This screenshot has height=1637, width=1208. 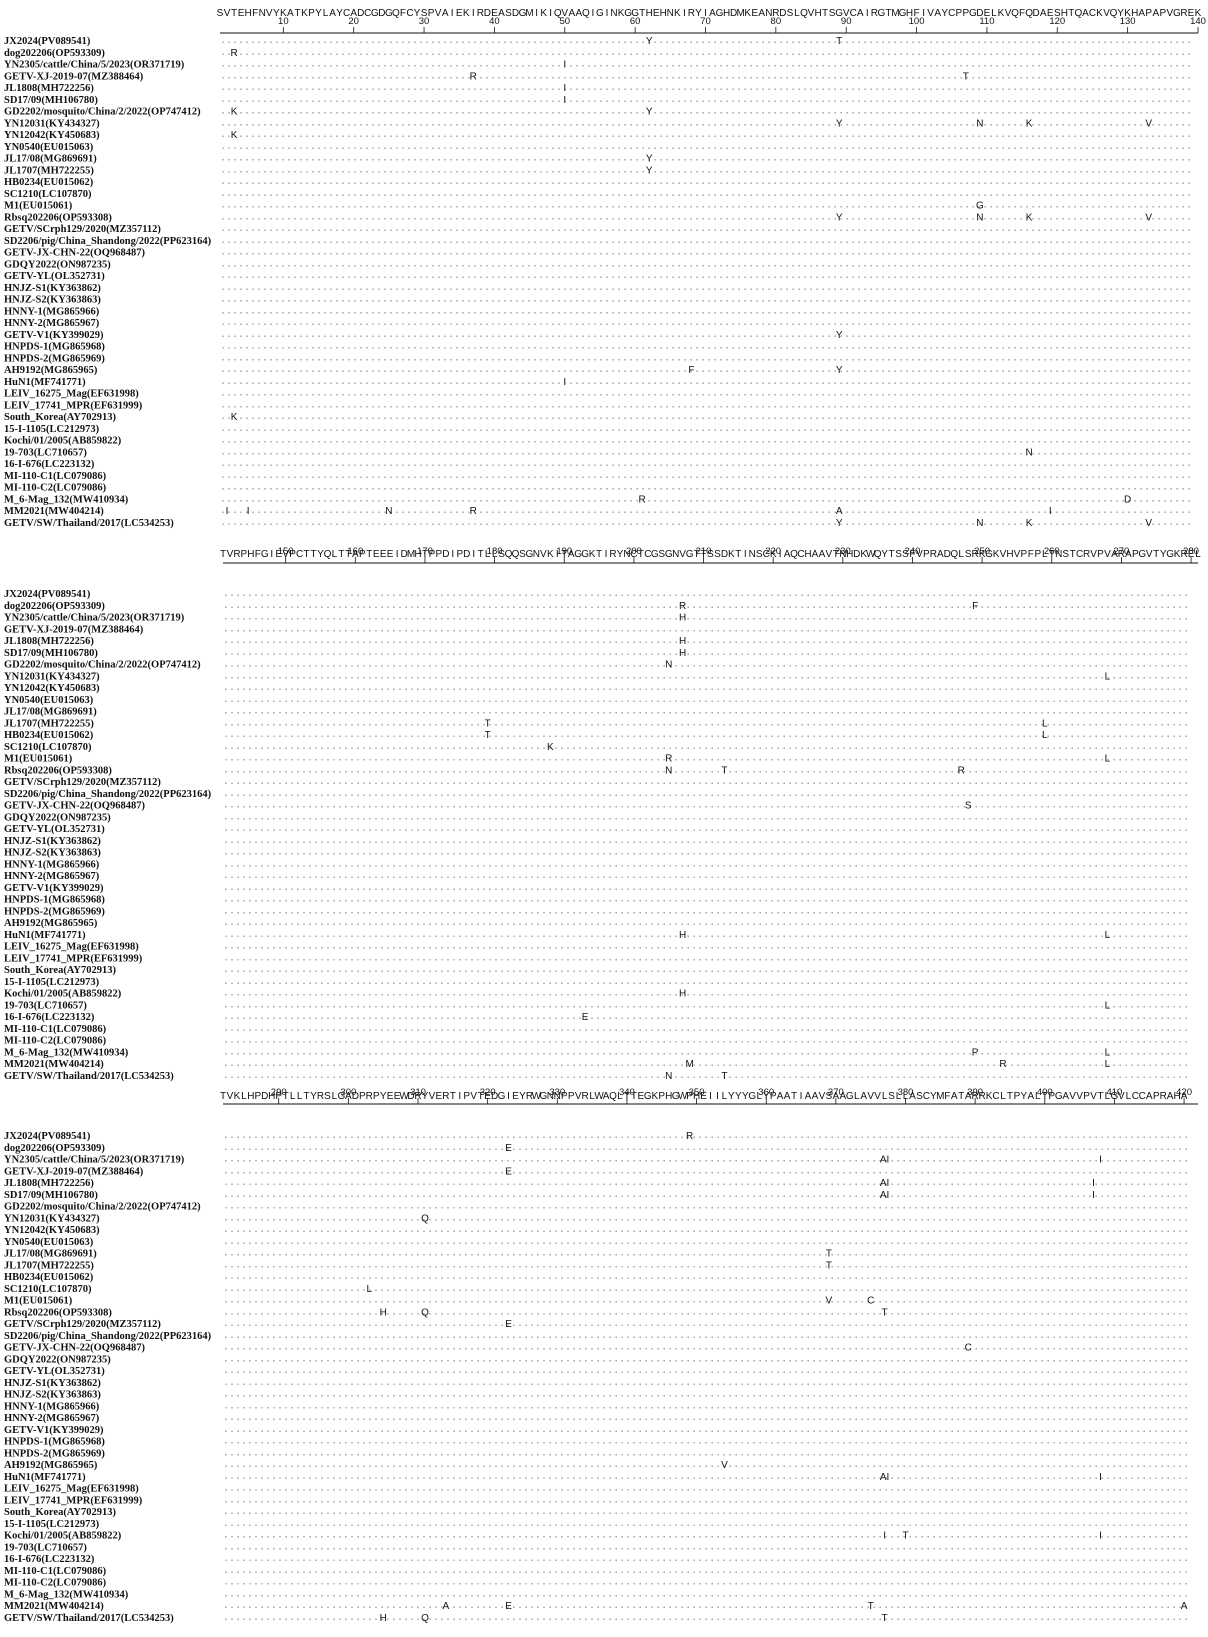 I want to click on sequence-name: HNJZ-S2(KY363863), so click(x=52, y=1395).